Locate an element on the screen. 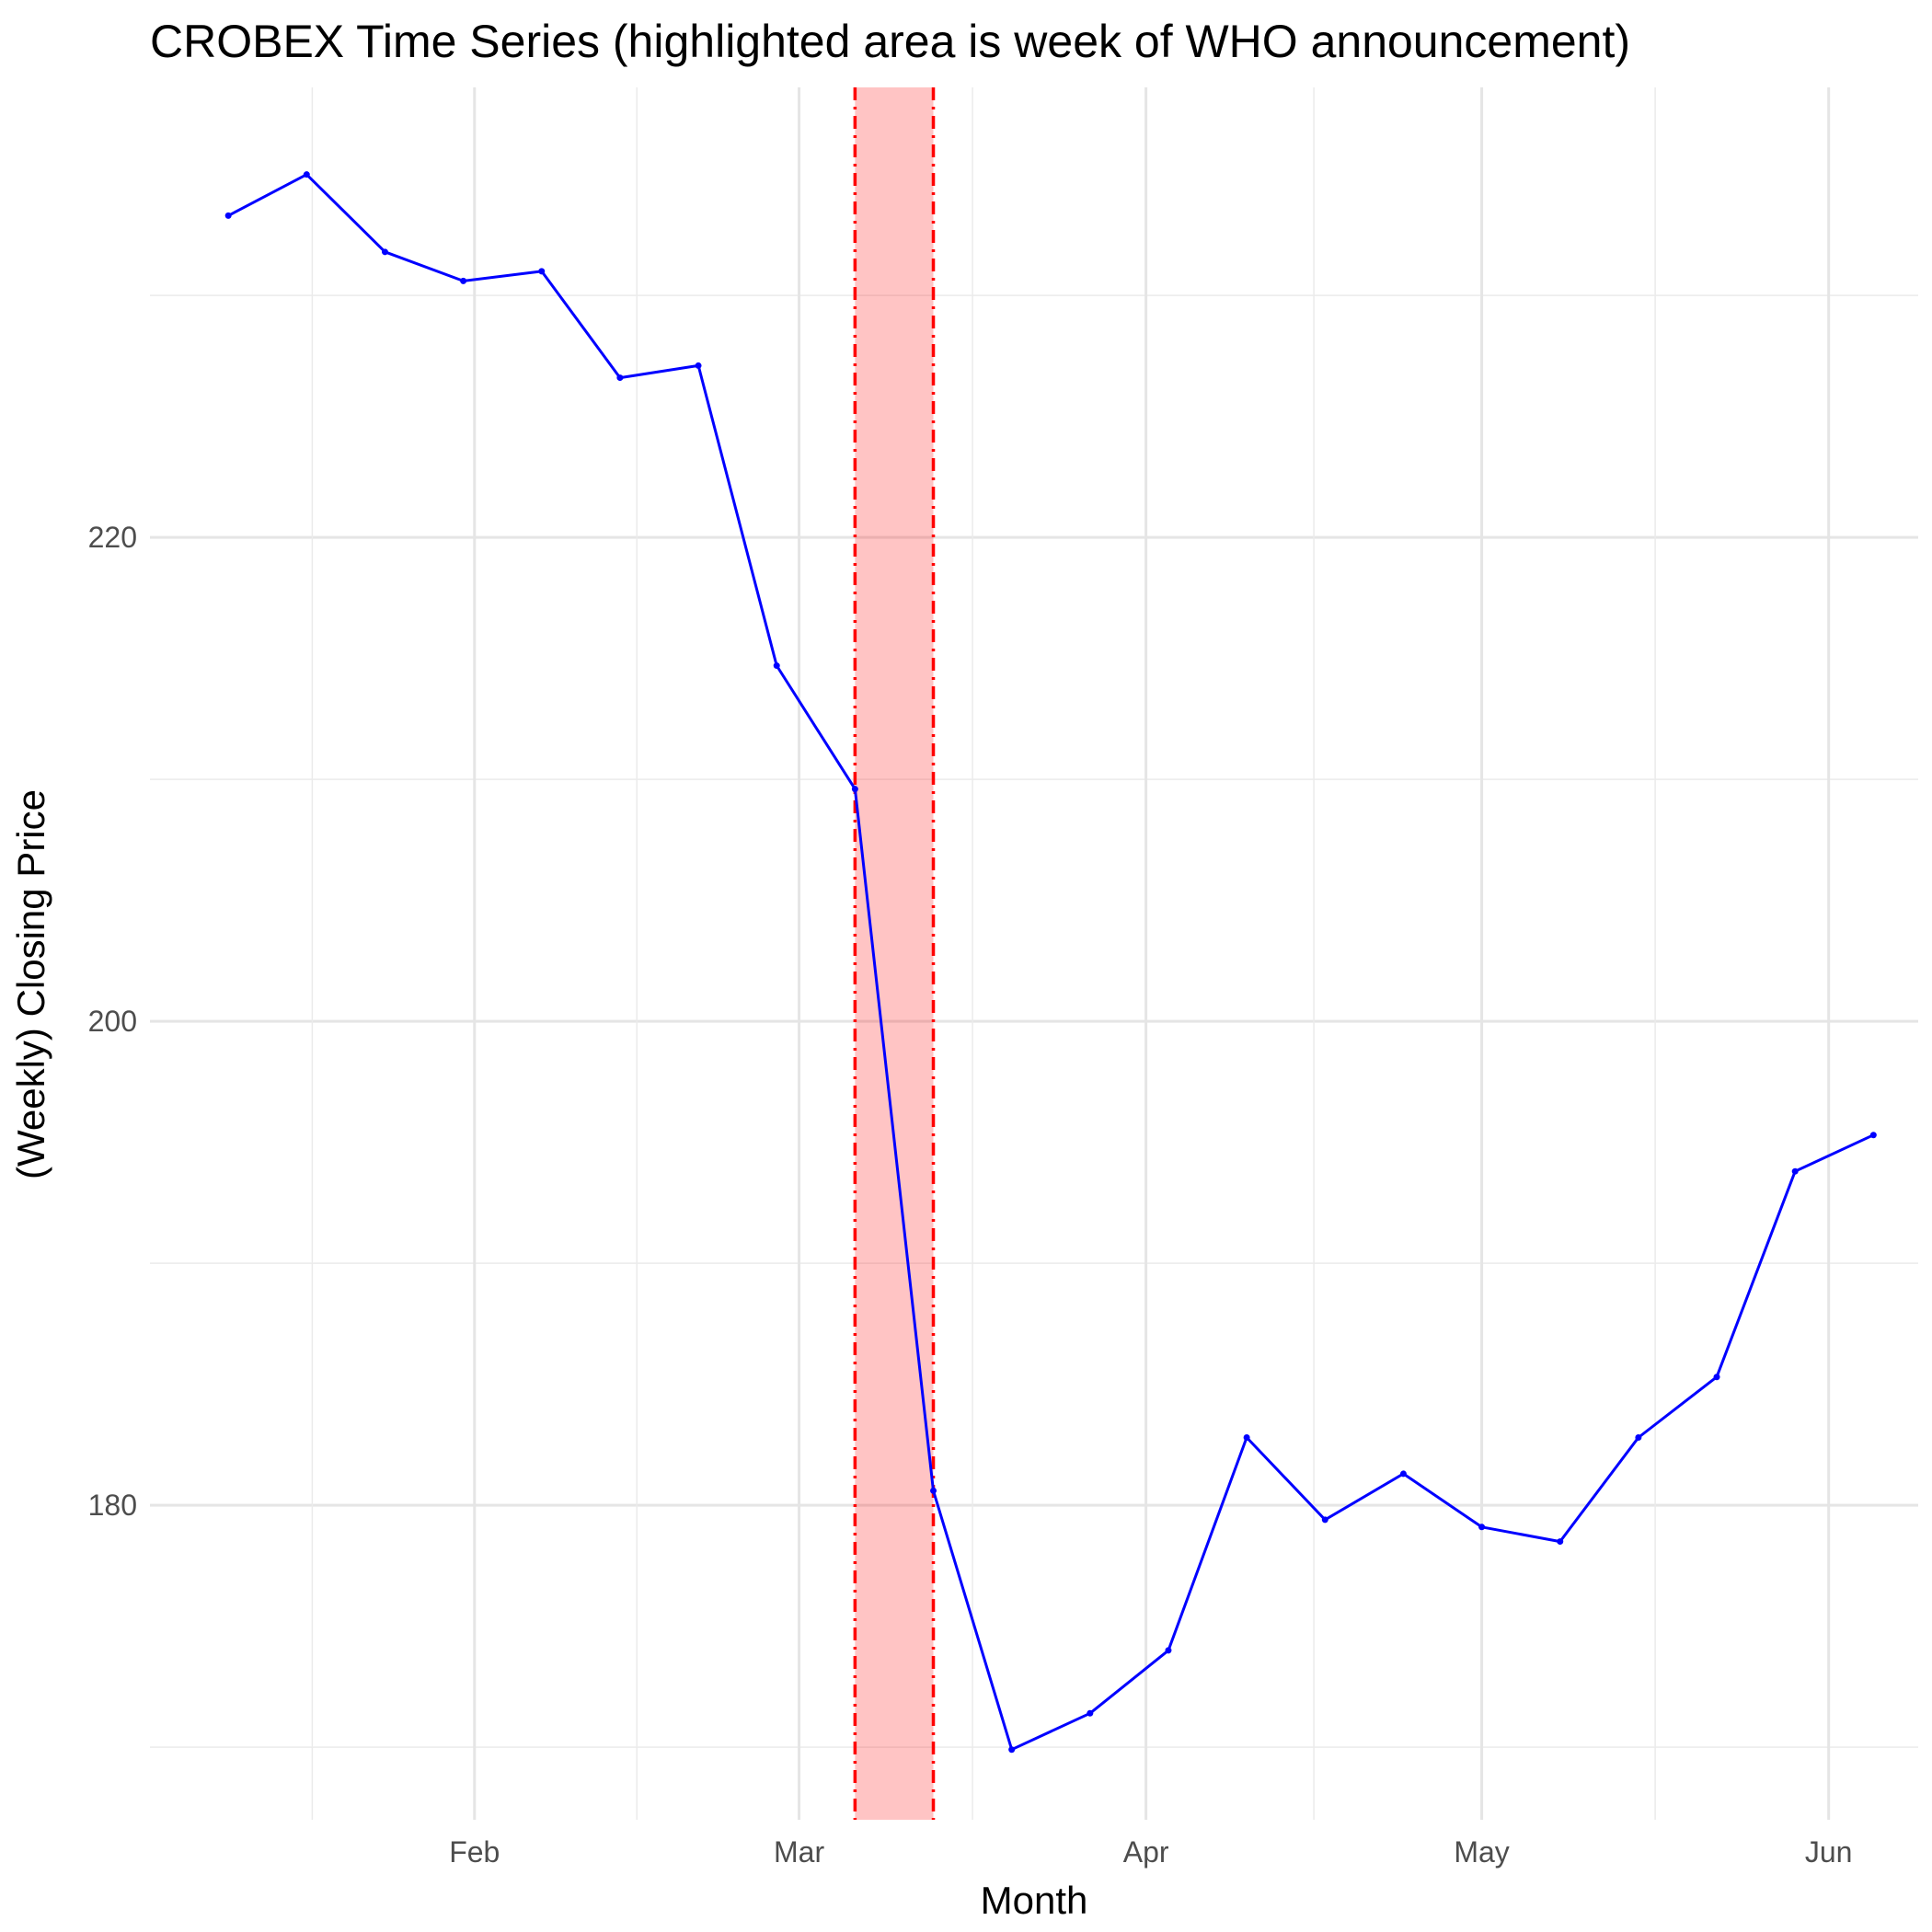 Image resolution: width=1932 pixels, height=1932 pixels. x-tick-label: May is located at coordinates (1481, 1852).